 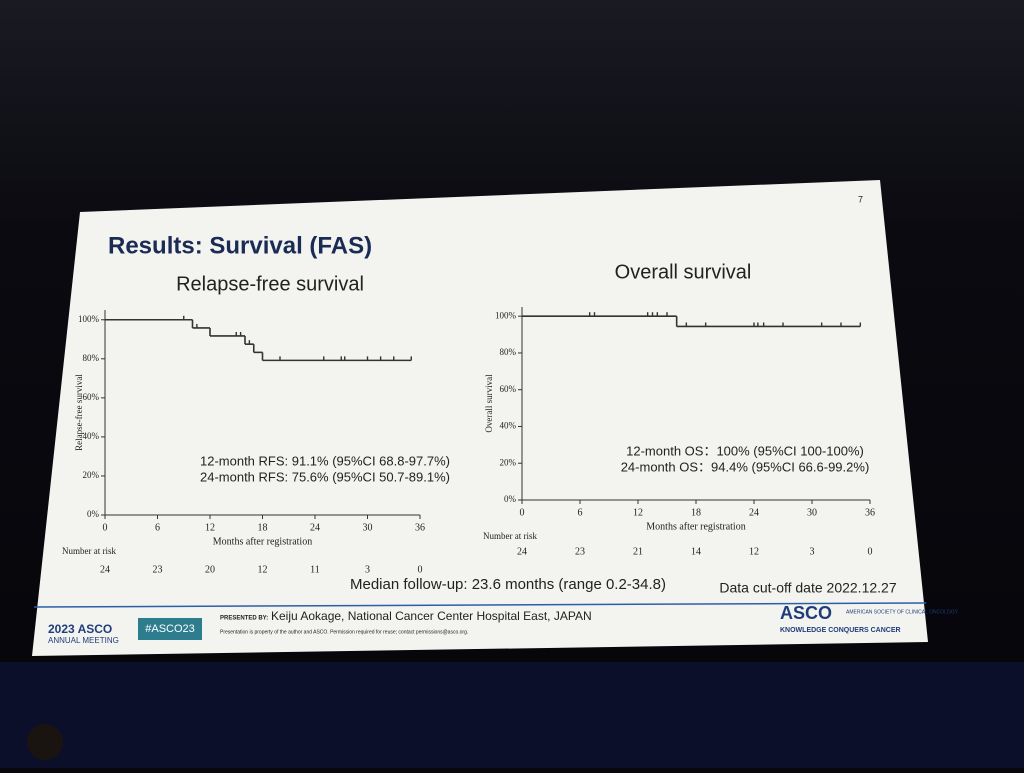 I want to click on risk-count: 11, so click(x=315, y=569).